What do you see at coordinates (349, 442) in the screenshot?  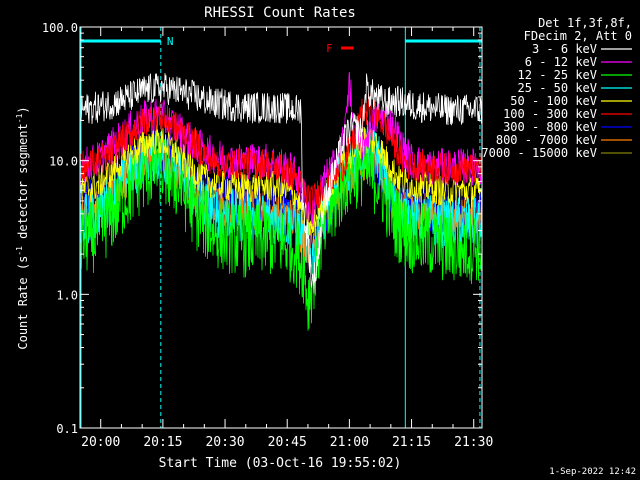 I see `x-tick-label: 21:00` at bounding box center [349, 442].